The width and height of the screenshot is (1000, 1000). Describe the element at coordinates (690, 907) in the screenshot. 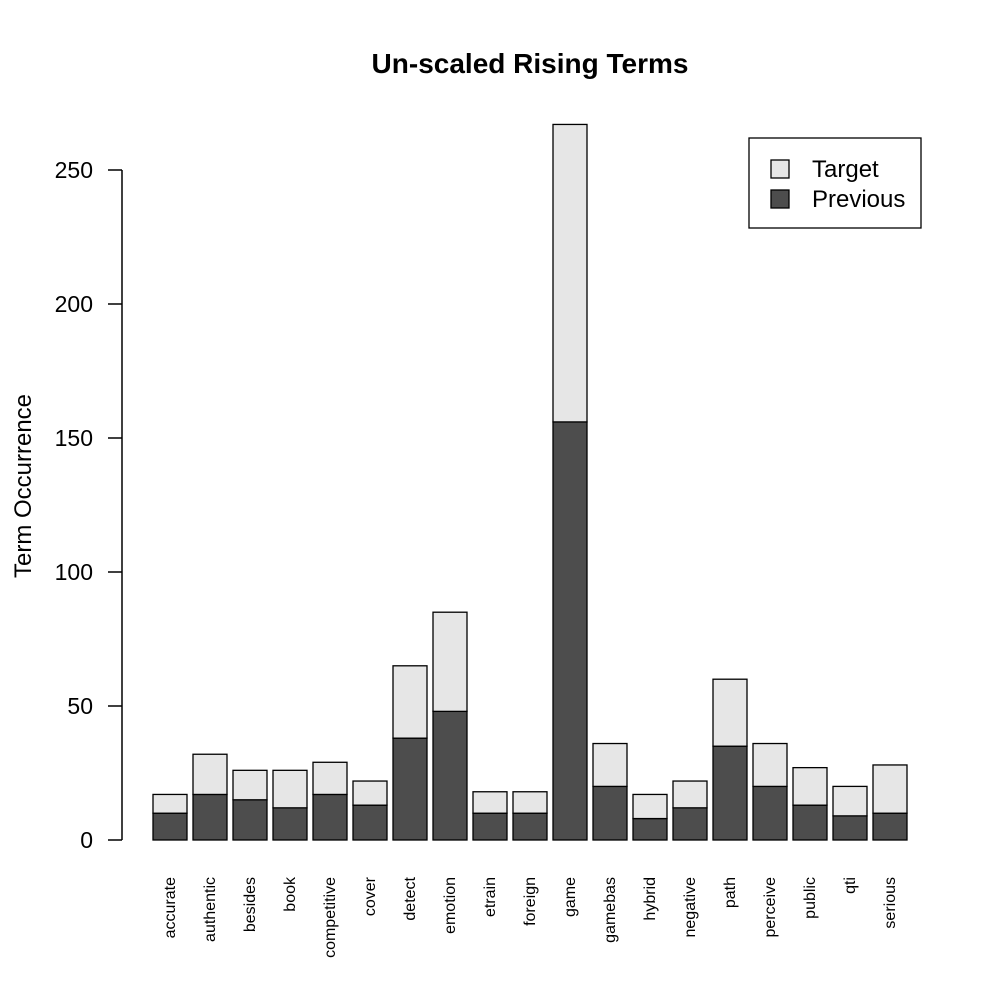

I see `x-tick-label-negative: negative` at that location.